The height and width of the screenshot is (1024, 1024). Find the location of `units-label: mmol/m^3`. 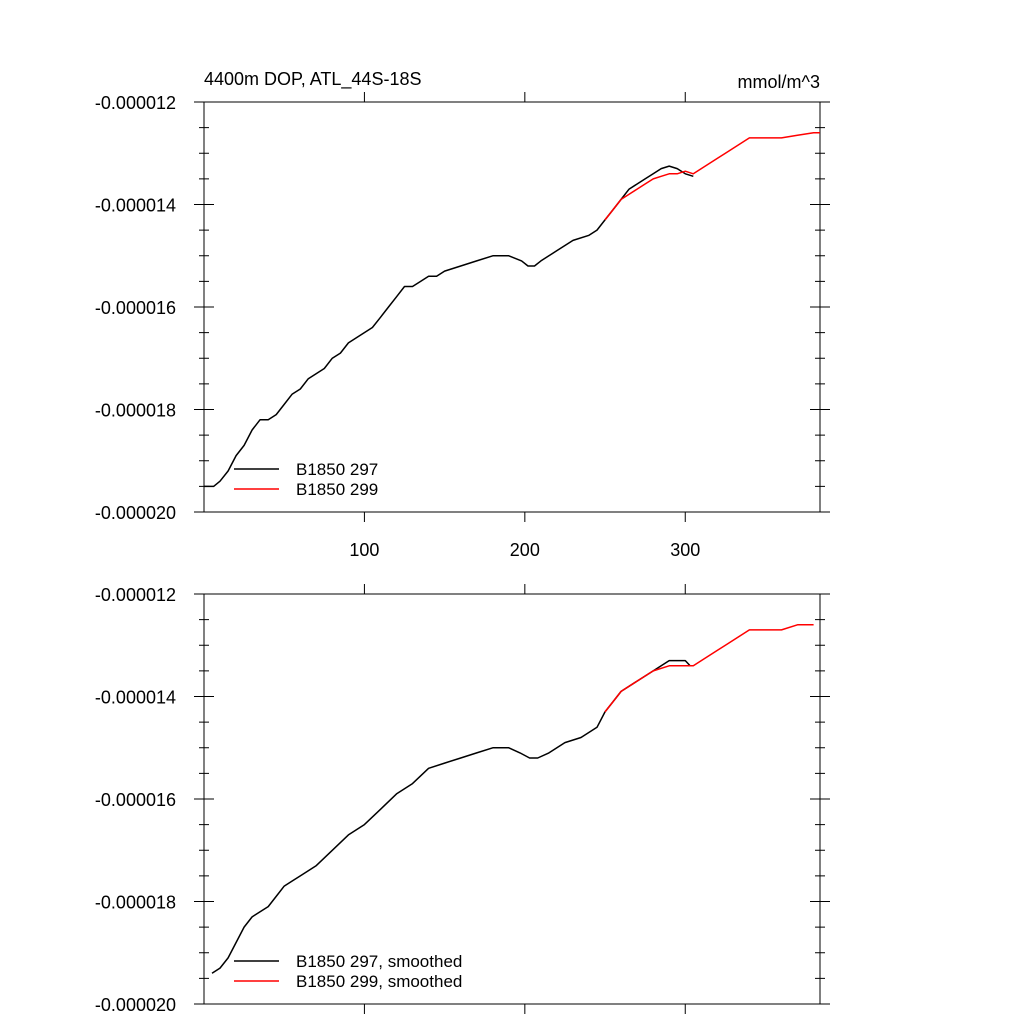

units-label: mmol/m^3 is located at coordinates (779, 82).